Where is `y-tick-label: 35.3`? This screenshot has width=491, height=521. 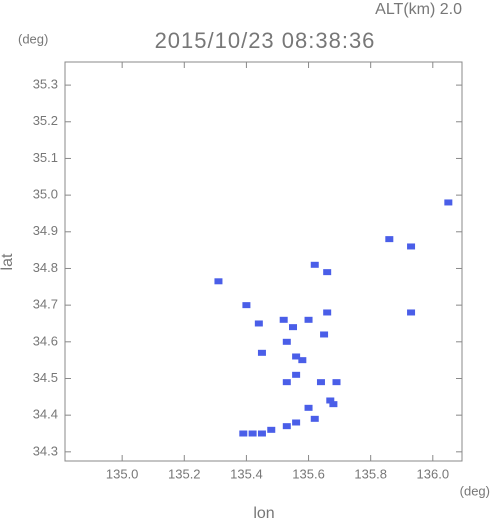 y-tick-label: 35.3 is located at coordinates (45, 84).